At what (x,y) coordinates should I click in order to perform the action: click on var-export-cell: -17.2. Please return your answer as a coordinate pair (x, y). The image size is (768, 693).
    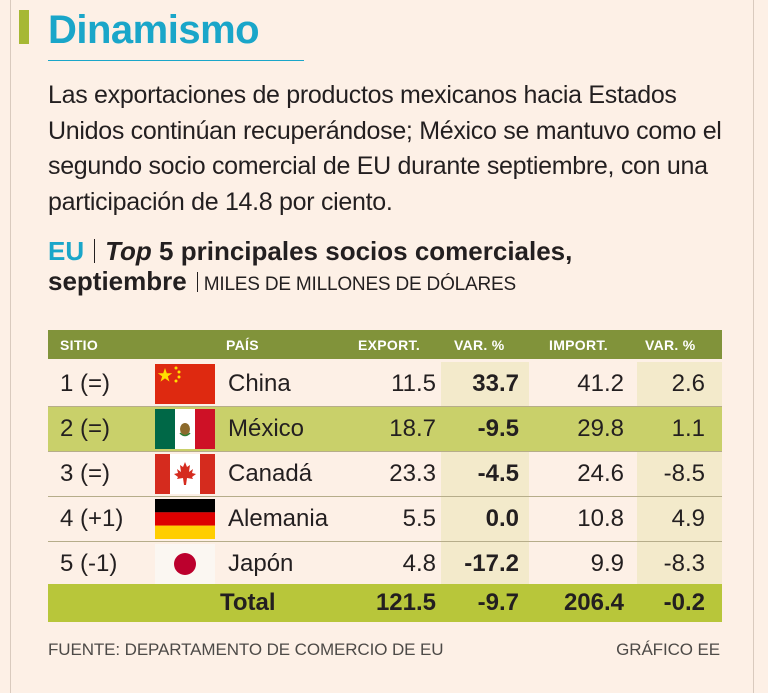
    Looking at the image, I should click on (491, 563).